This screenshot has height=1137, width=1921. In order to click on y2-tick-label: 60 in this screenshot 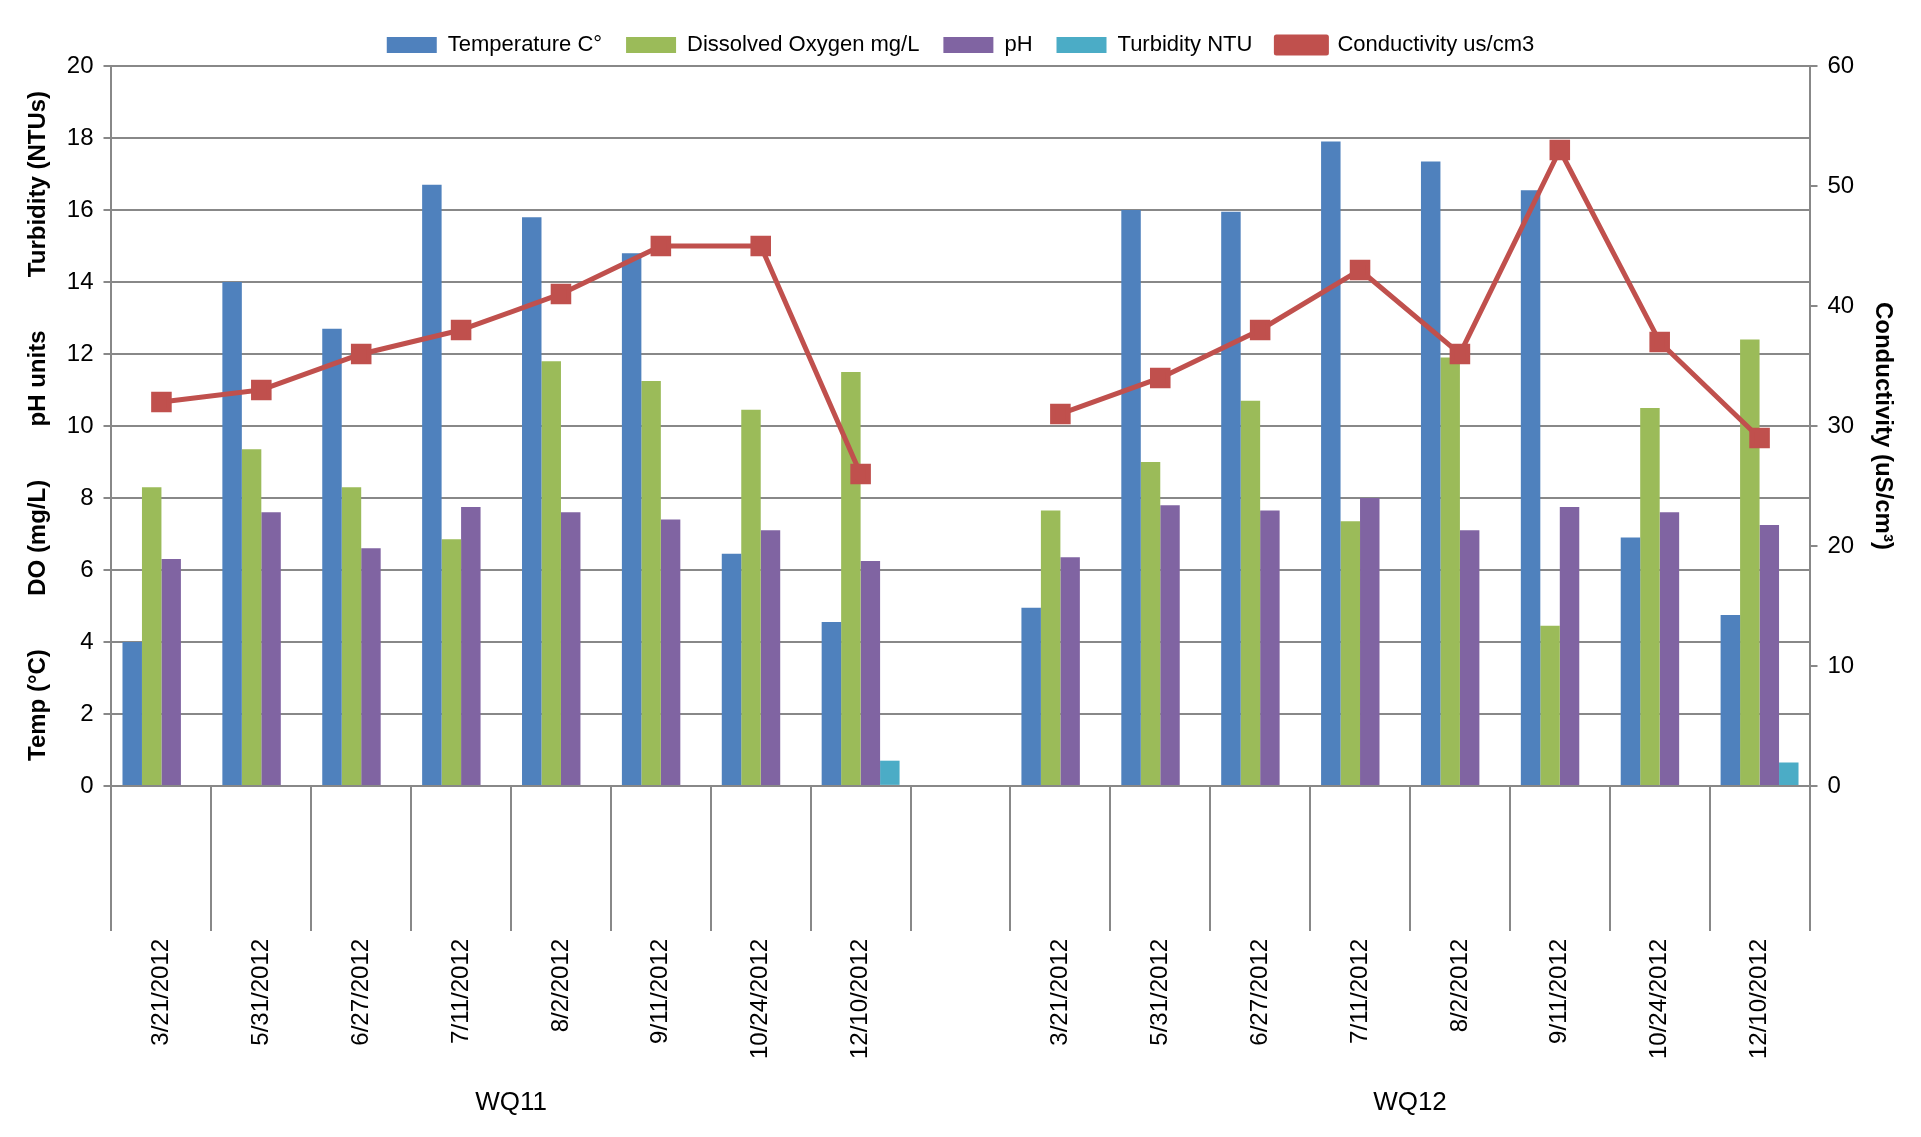, I will do `click(1841, 64)`.